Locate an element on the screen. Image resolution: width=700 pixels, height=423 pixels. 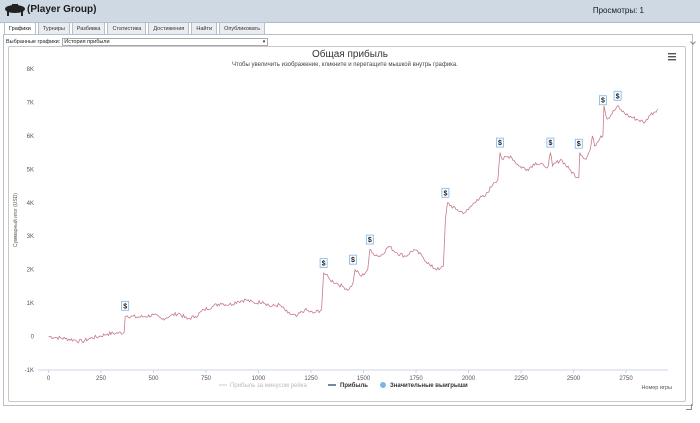
tab-0: Графики is located at coordinates (20, 28).